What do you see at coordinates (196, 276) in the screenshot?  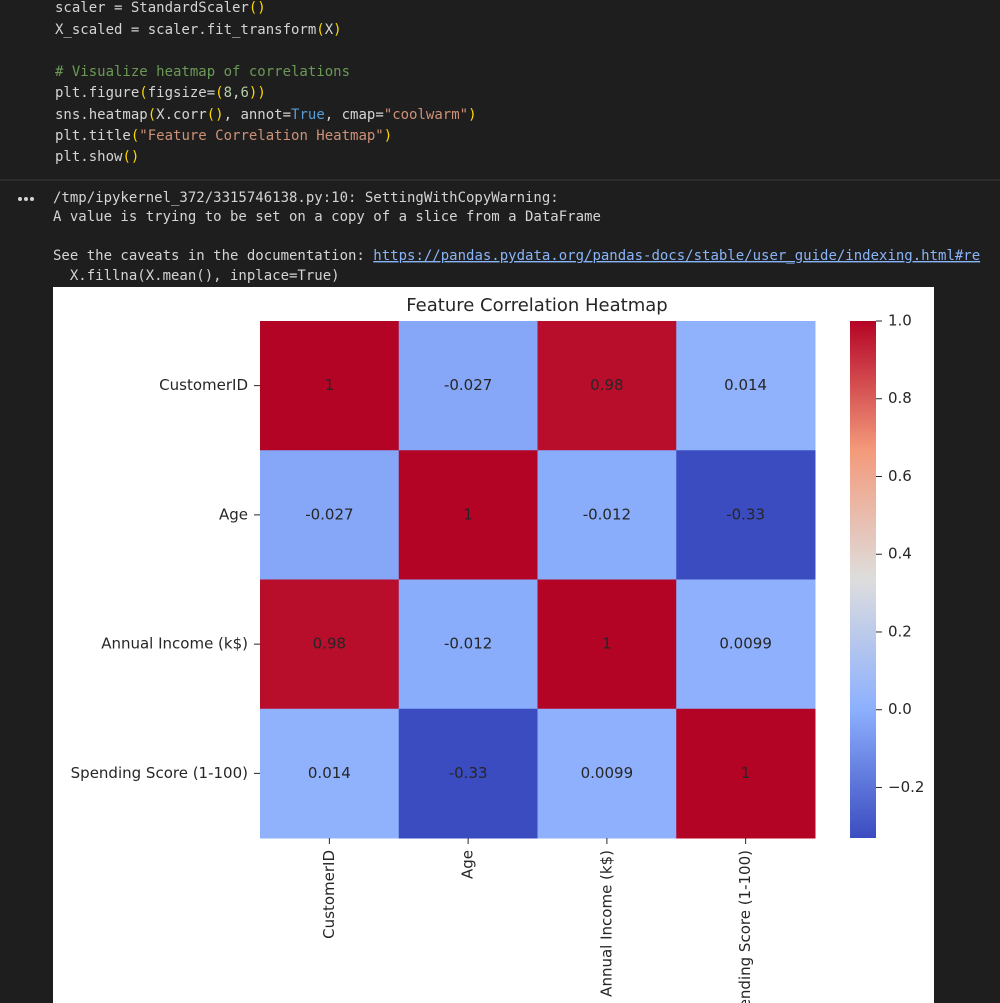 I see `source-line: X.fillna(X.mean(), inplace=True)` at bounding box center [196, 276].